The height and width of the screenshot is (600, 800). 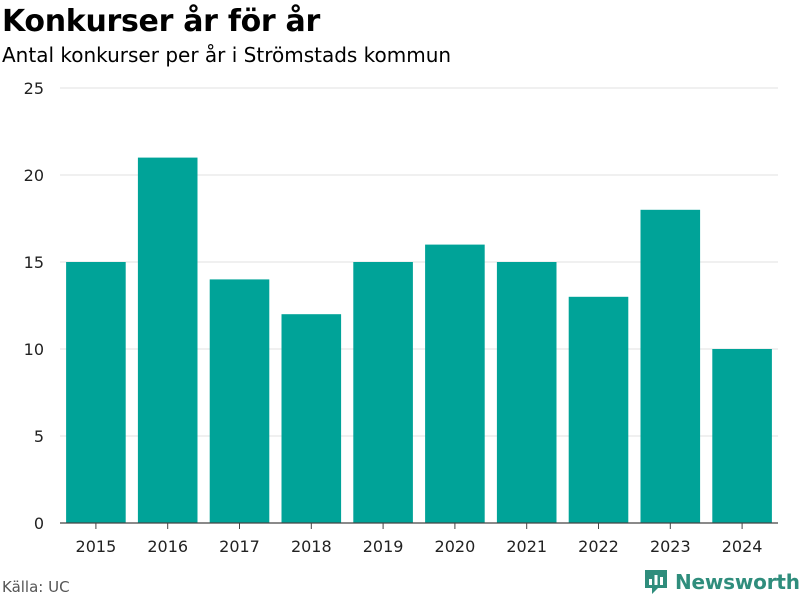 What do you see at coordinates (656, 582) in the screenshot?
I see `newsworthy-logo-icon` at bounding box center [656, 582].